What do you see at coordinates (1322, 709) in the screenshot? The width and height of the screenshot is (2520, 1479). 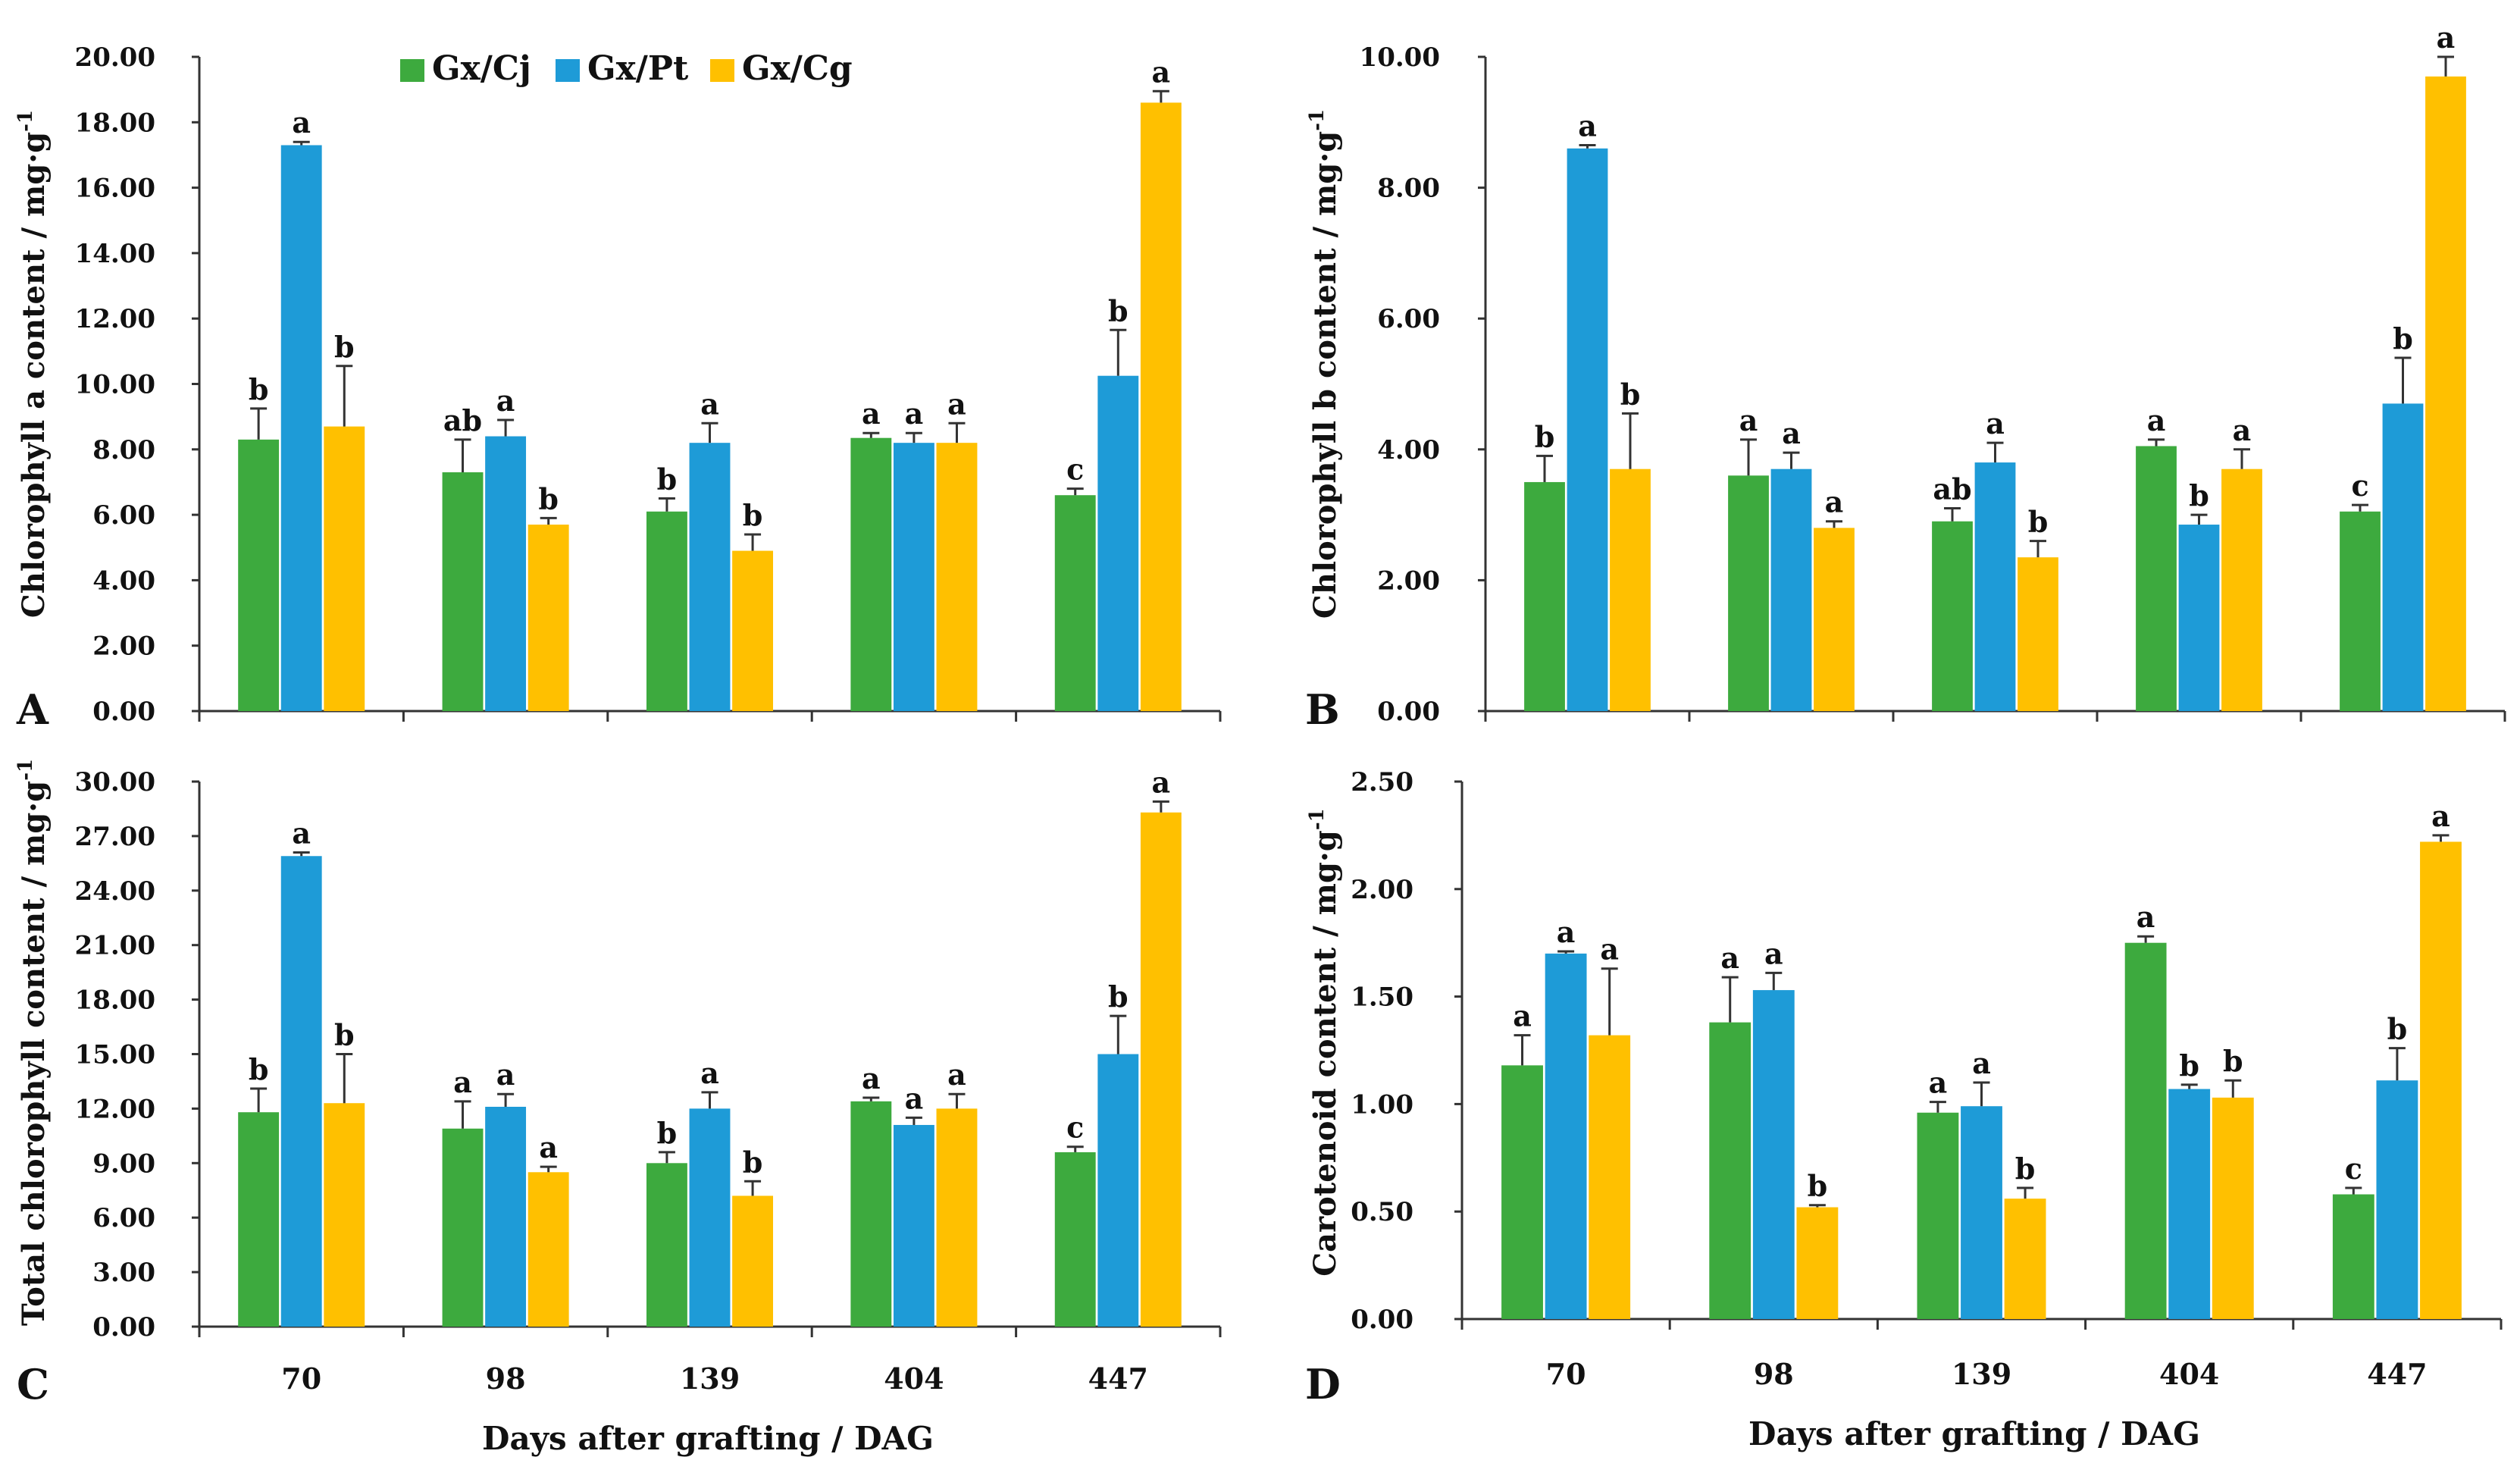 I see `panel-letter-b: B` at bounding box center [1322, 709].